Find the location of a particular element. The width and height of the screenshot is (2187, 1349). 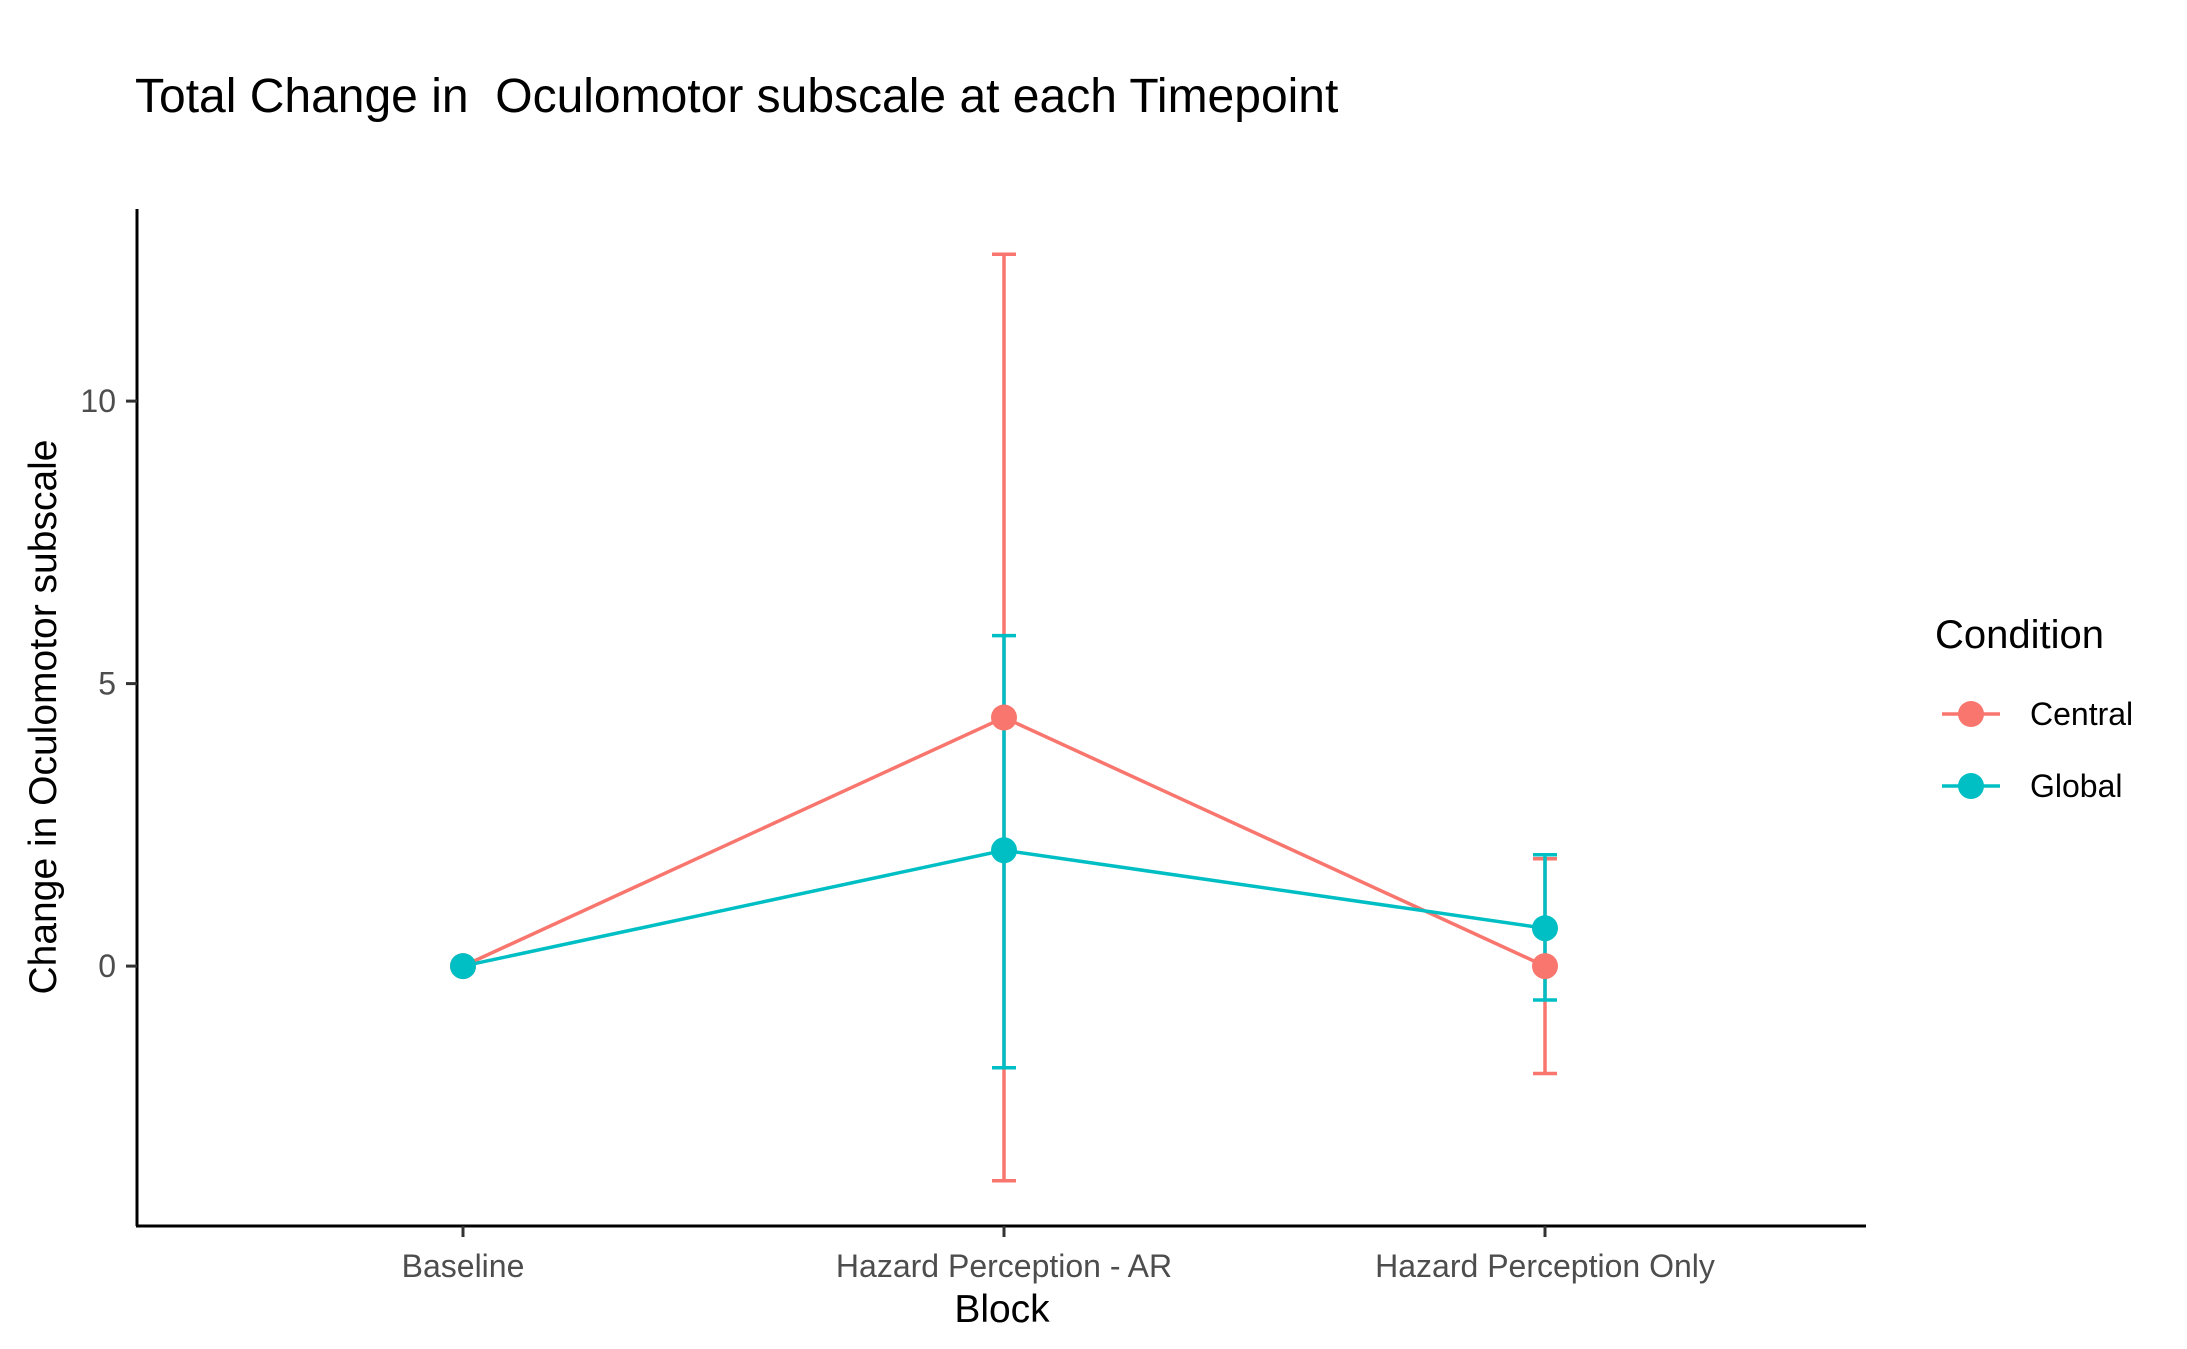

legend-item-central: Central is located at coordinates (2037, 714).